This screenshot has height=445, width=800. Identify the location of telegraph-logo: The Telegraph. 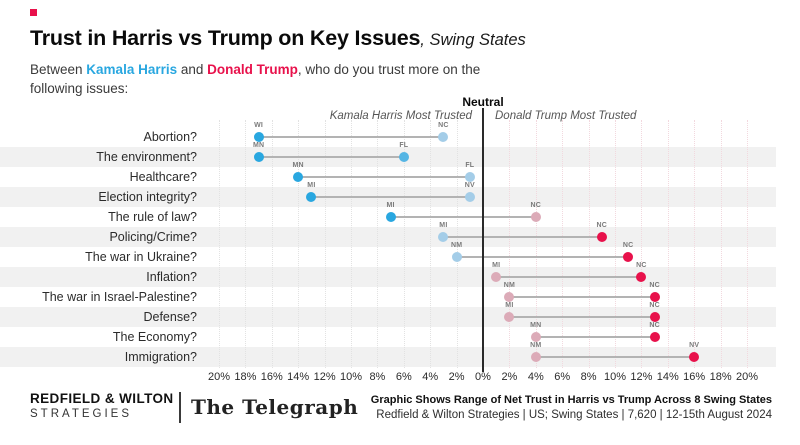
(275, 407).